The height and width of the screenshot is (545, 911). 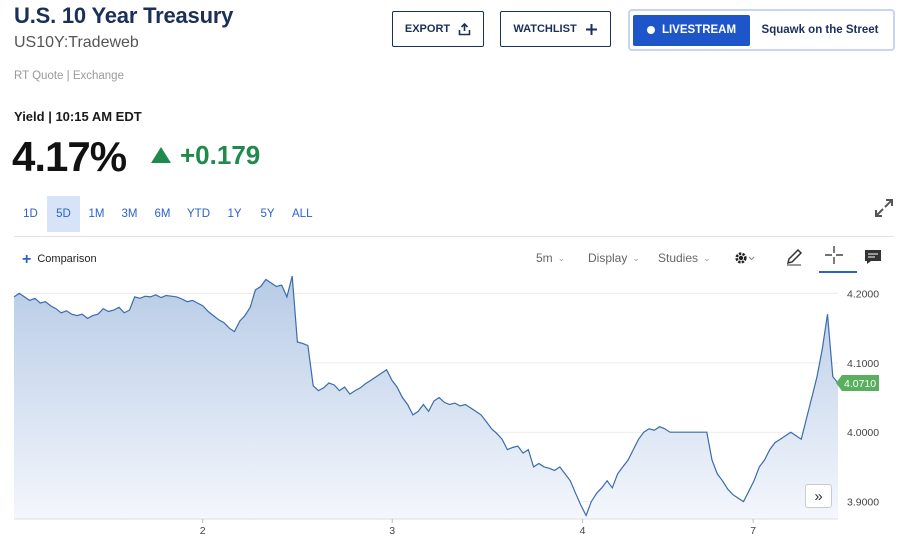 I want to click on y-tick-label: 4.0000, so click(x=863, y=433).